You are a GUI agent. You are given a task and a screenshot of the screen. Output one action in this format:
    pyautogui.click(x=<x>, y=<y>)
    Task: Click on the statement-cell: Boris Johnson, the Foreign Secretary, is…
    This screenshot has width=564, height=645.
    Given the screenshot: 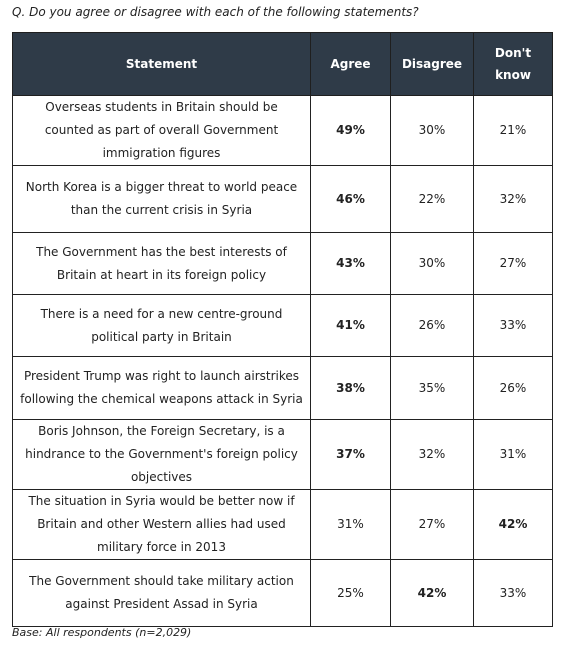 What is the action you would take?
    pyautogui.click(x=161, y=454)
    